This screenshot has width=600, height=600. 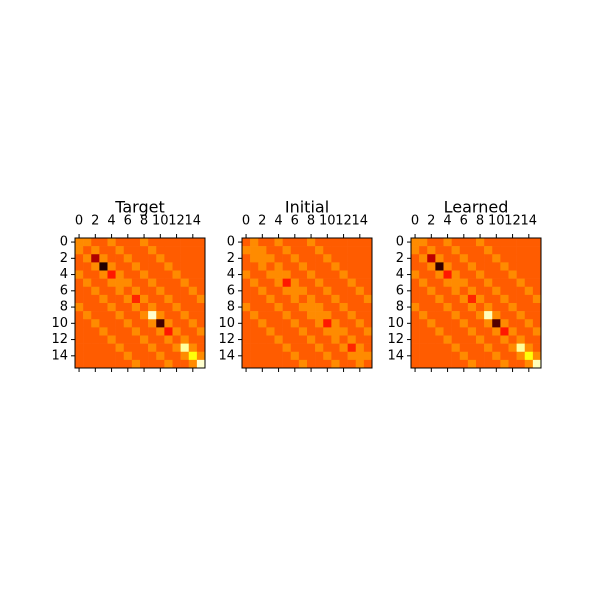 What do you see at coordinates (262, 221) in the screenshot?
I see `x-tick-label: 2` at bounding box center [262, 221].